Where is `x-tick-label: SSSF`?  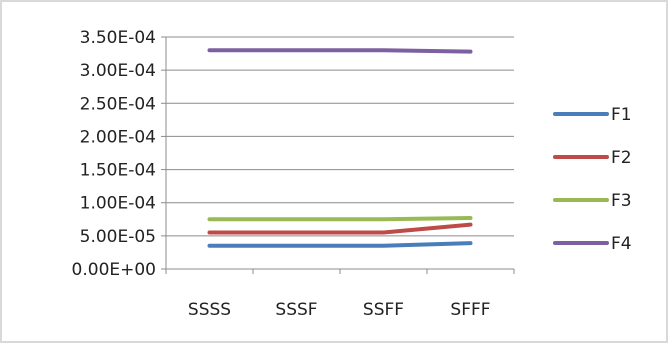 x-tick-label: SSSF is located at coordinates (296, 310).